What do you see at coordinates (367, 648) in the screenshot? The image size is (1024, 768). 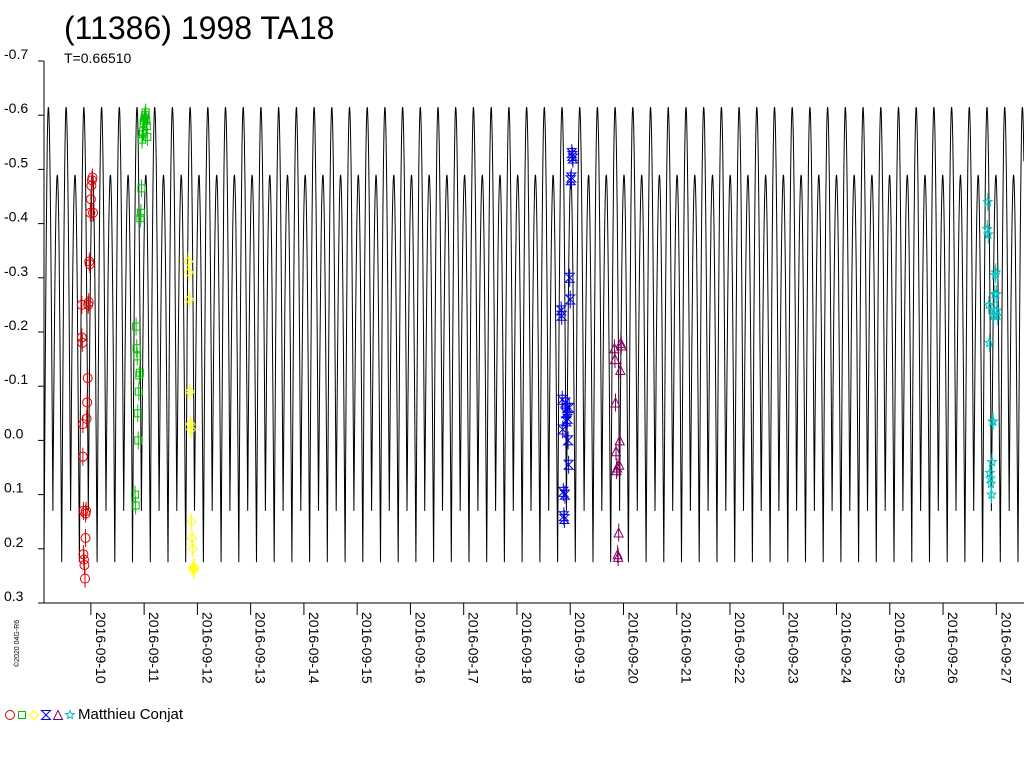 I see `x-tick-label: 2016-09-15` at bounding box center [367, 648].